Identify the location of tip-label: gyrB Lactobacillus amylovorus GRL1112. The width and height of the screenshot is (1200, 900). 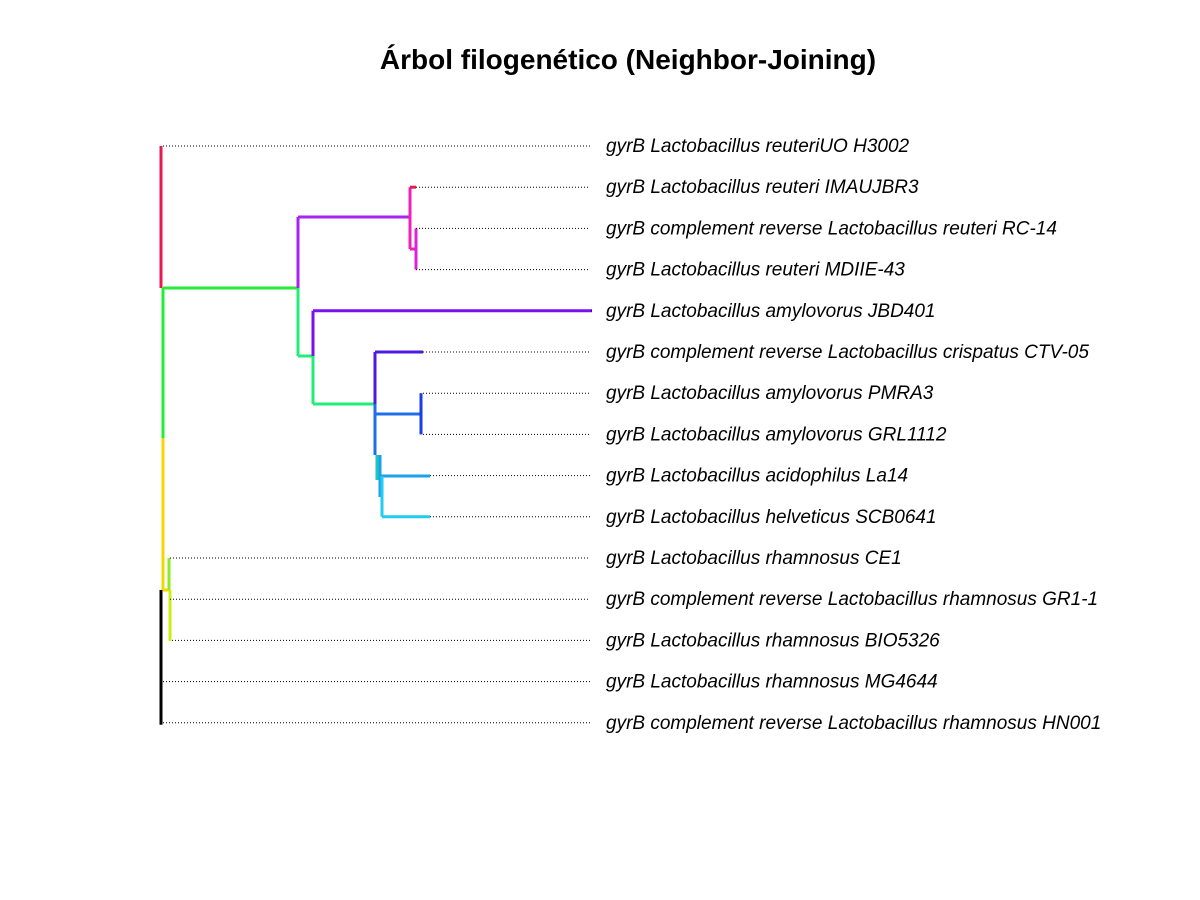
(776, 434).